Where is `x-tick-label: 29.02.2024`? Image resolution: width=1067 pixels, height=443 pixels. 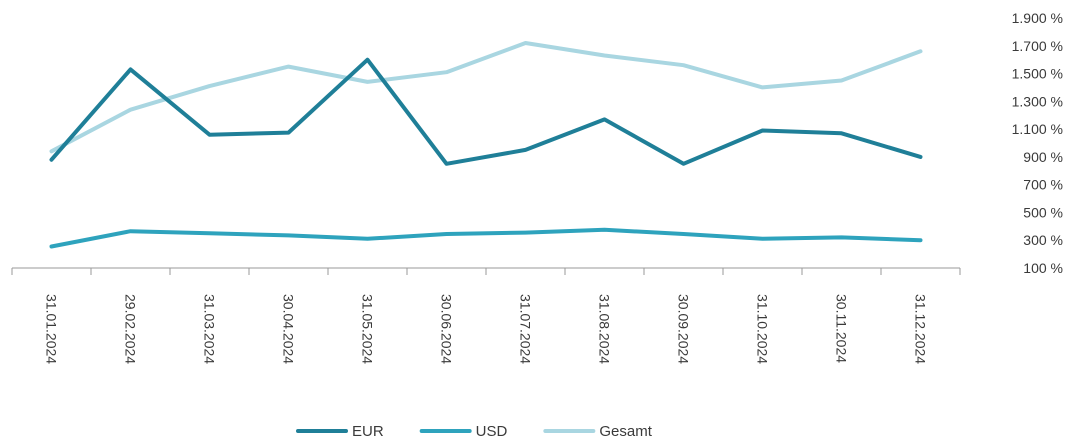 x-tick-label: 29.02.2024 is located at coordinates (131, 329).